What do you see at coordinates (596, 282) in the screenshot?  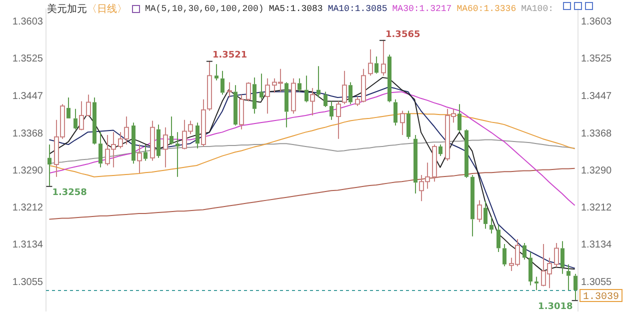 I see `y2-tick-label: 1.3055` at bounding box center [596, 282].